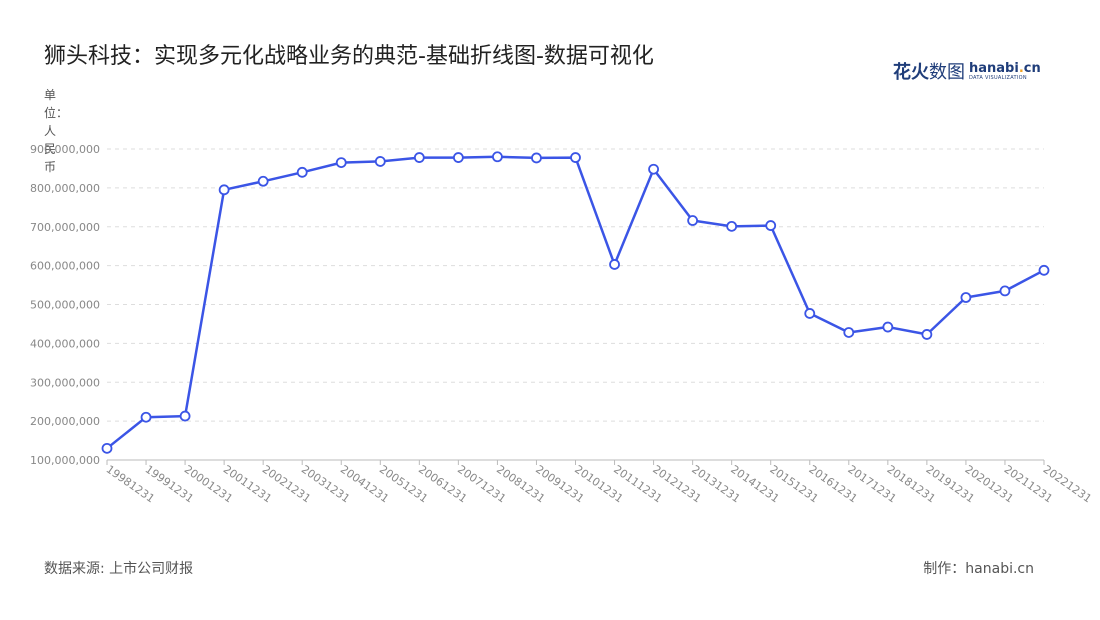  I want to click on logo-cn-main: 花火, so click(911, 72).